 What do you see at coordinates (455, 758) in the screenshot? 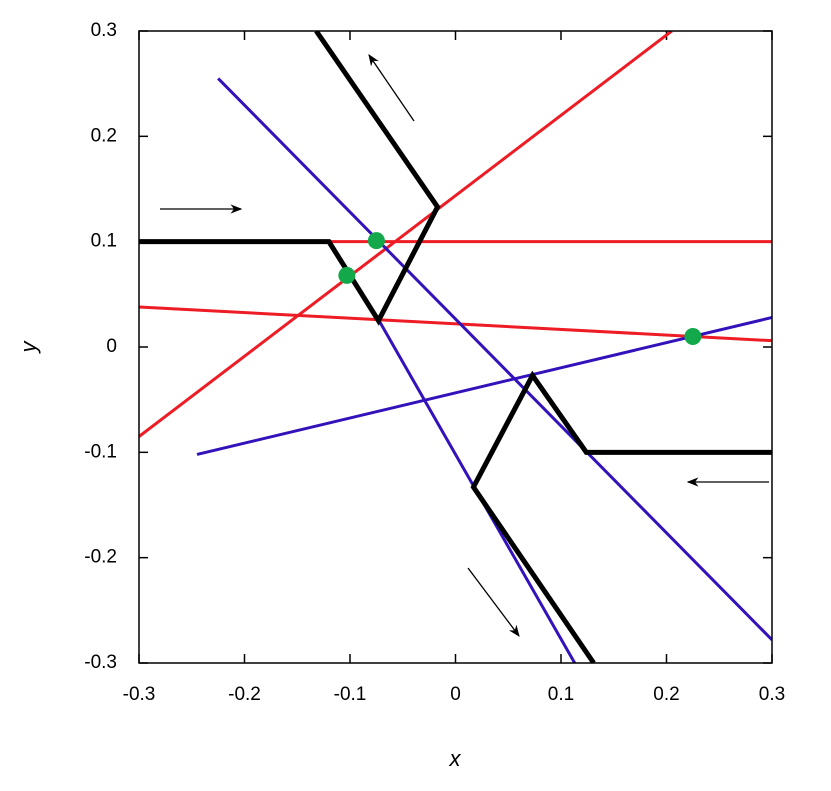
I see `x-axis-label: x` at bounding box center [455, 758].